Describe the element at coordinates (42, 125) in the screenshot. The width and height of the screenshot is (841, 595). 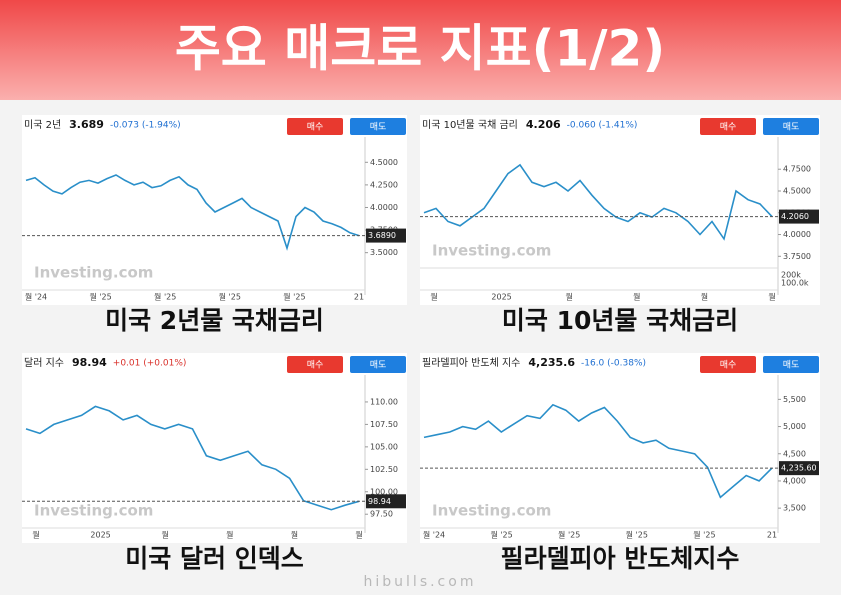
I see `instrument-name: 미국 2년` at that location.